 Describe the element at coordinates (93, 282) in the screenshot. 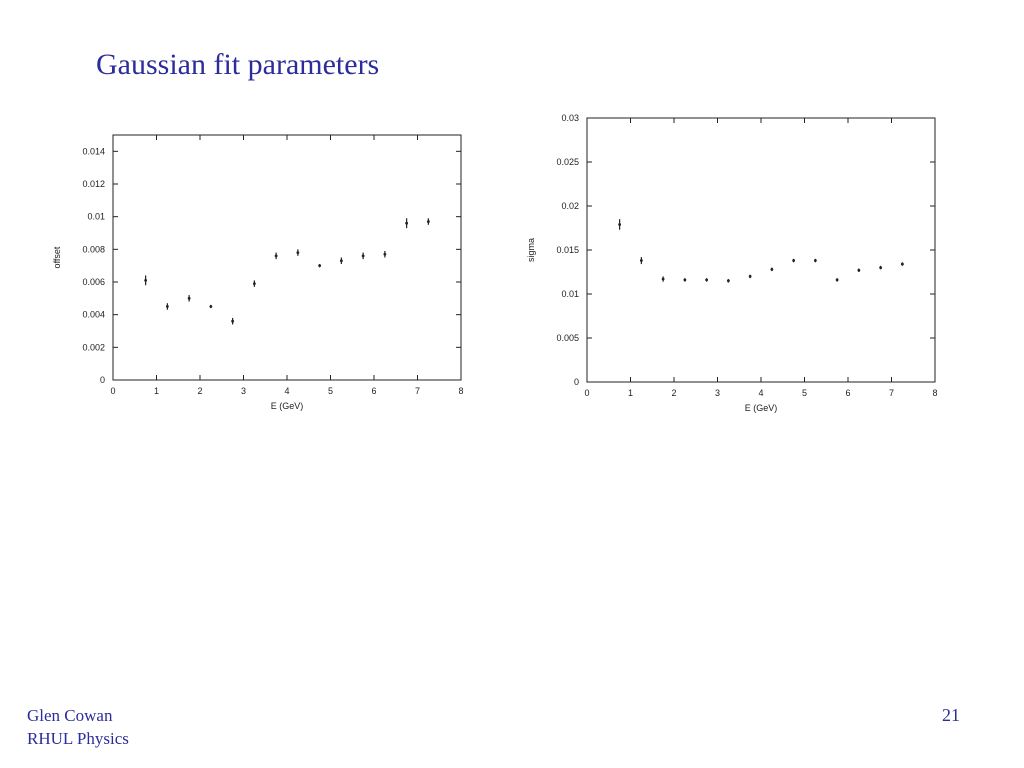

I see `y-tick-label: 0.006` at that location.